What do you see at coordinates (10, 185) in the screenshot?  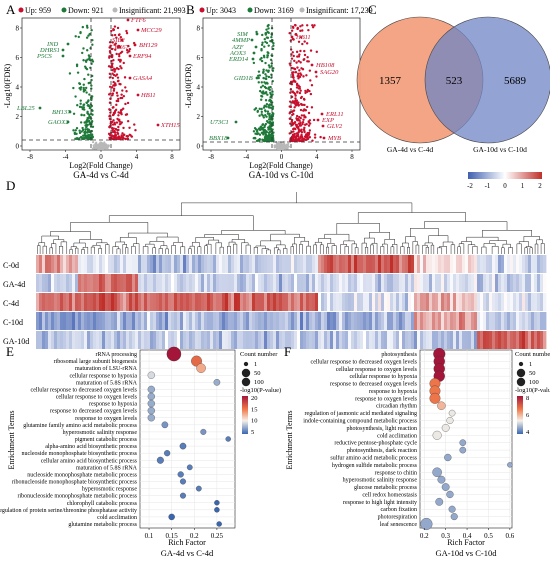 I see `panel-label-d: D` at bounding box center [10, 185].